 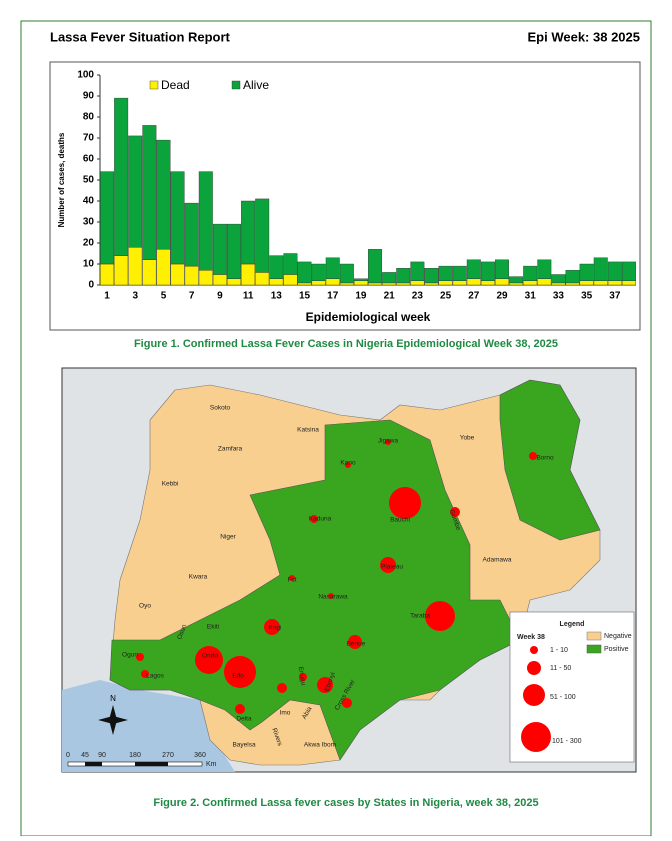 What do you see at coordinates (148, 726) in the screenshot?
I see `ocean` at bounding box center [148, 726].